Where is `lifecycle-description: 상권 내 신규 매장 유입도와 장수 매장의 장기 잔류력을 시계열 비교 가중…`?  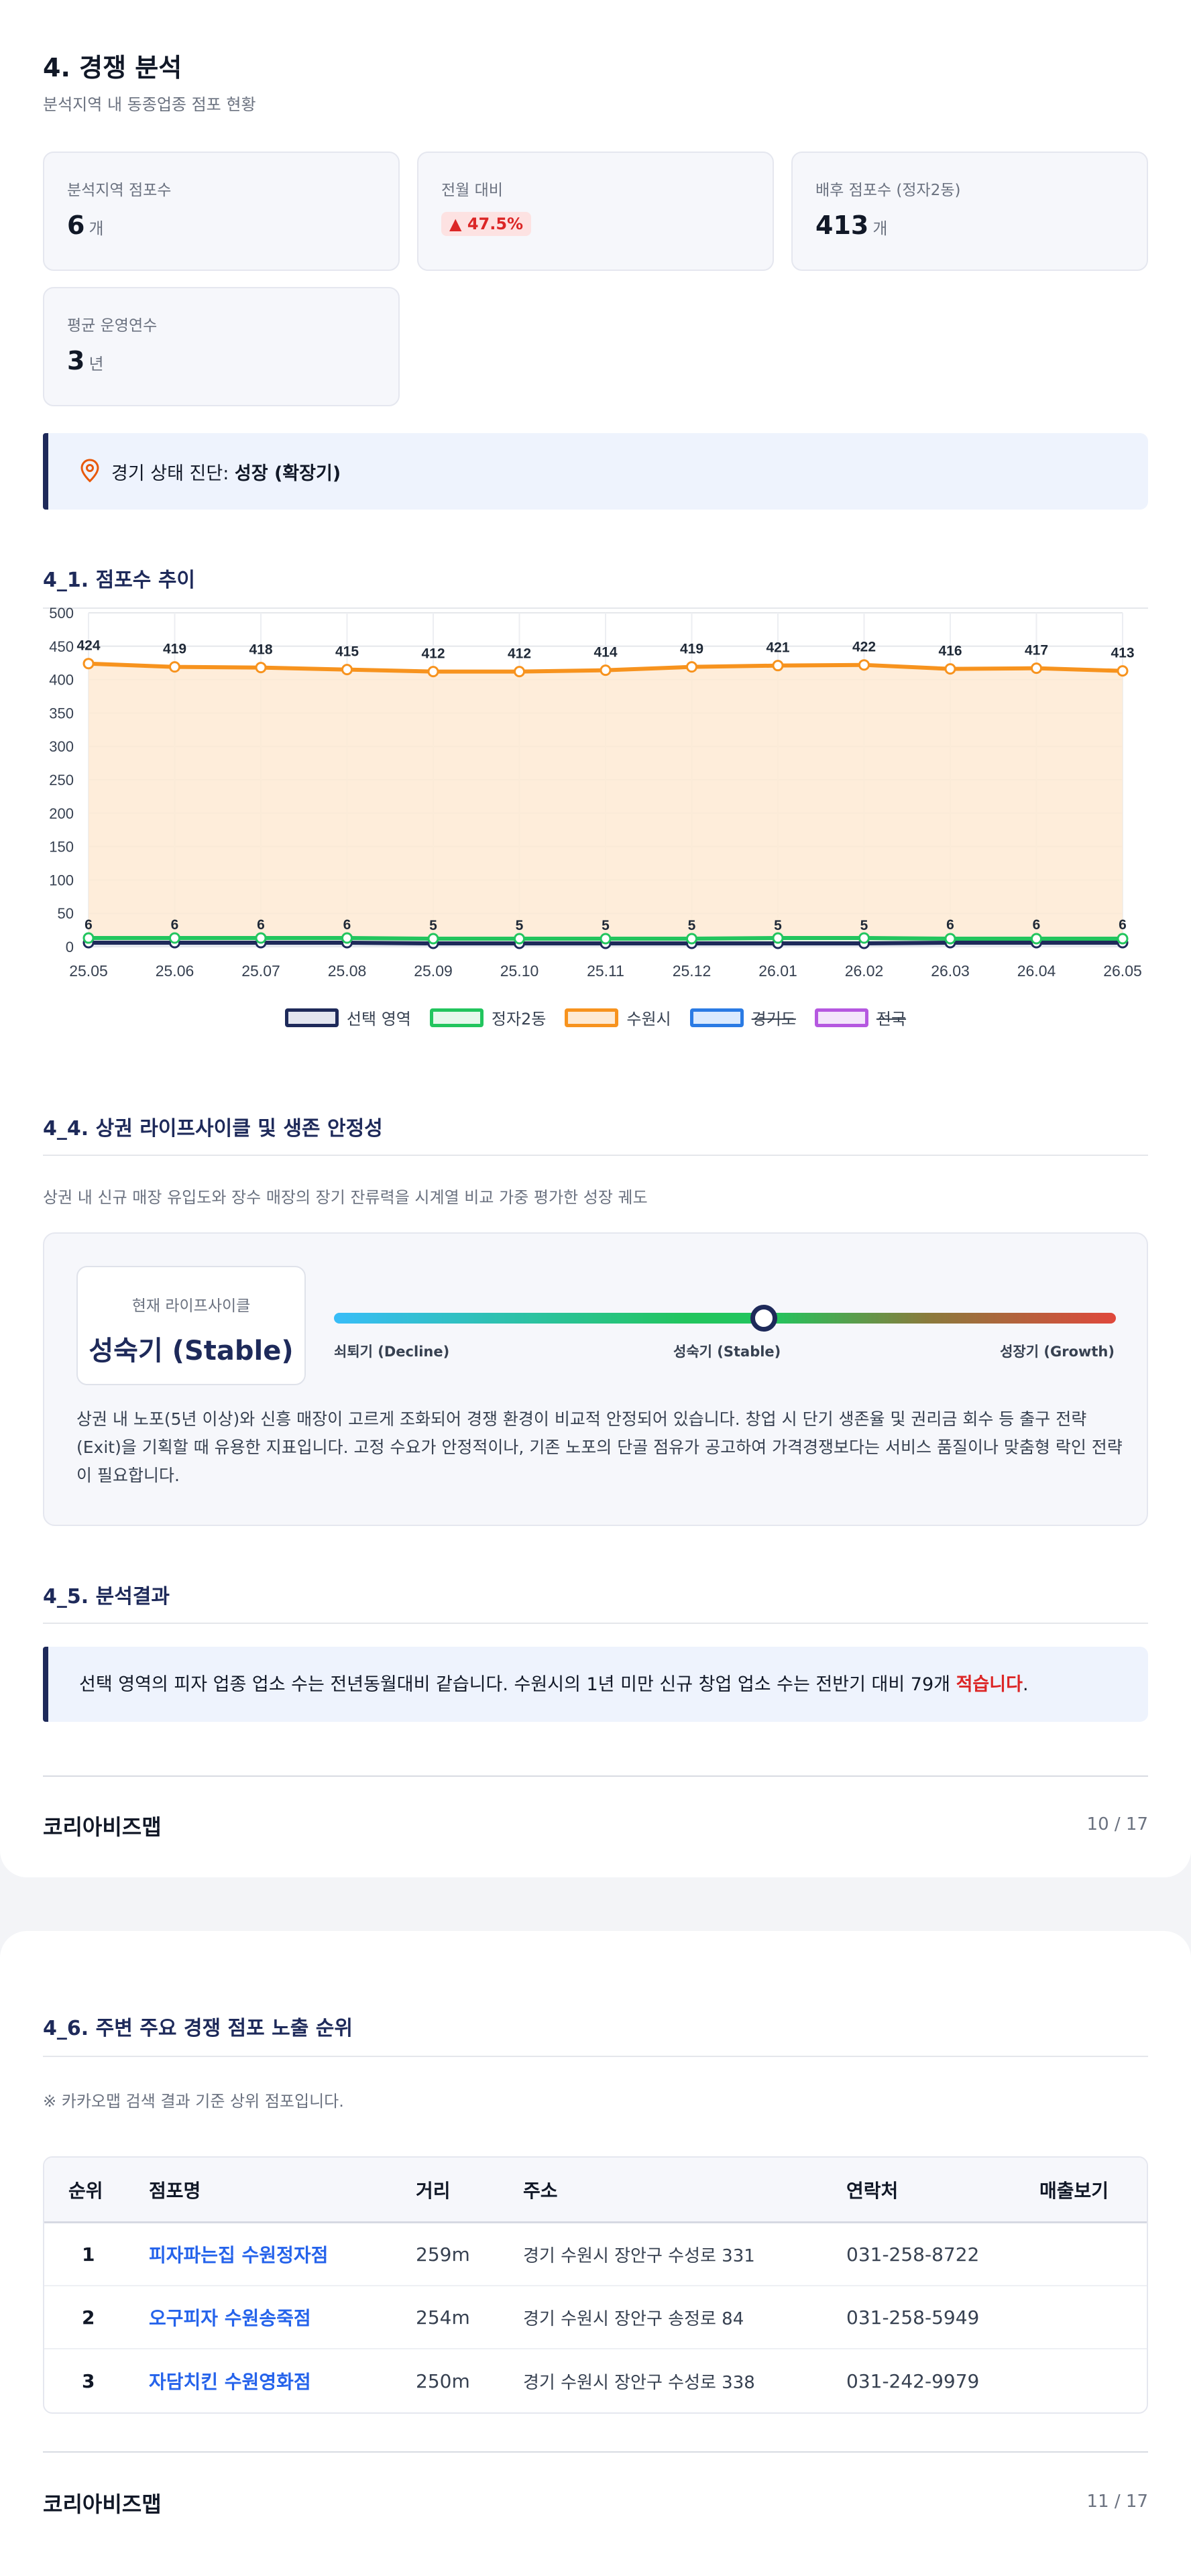 lifecycle-description: 상권 내 신규 매장 유입도와 장수 매장의 장기 잔류력을 시계열 비교 가중… is located at coordinates (346, 1197).